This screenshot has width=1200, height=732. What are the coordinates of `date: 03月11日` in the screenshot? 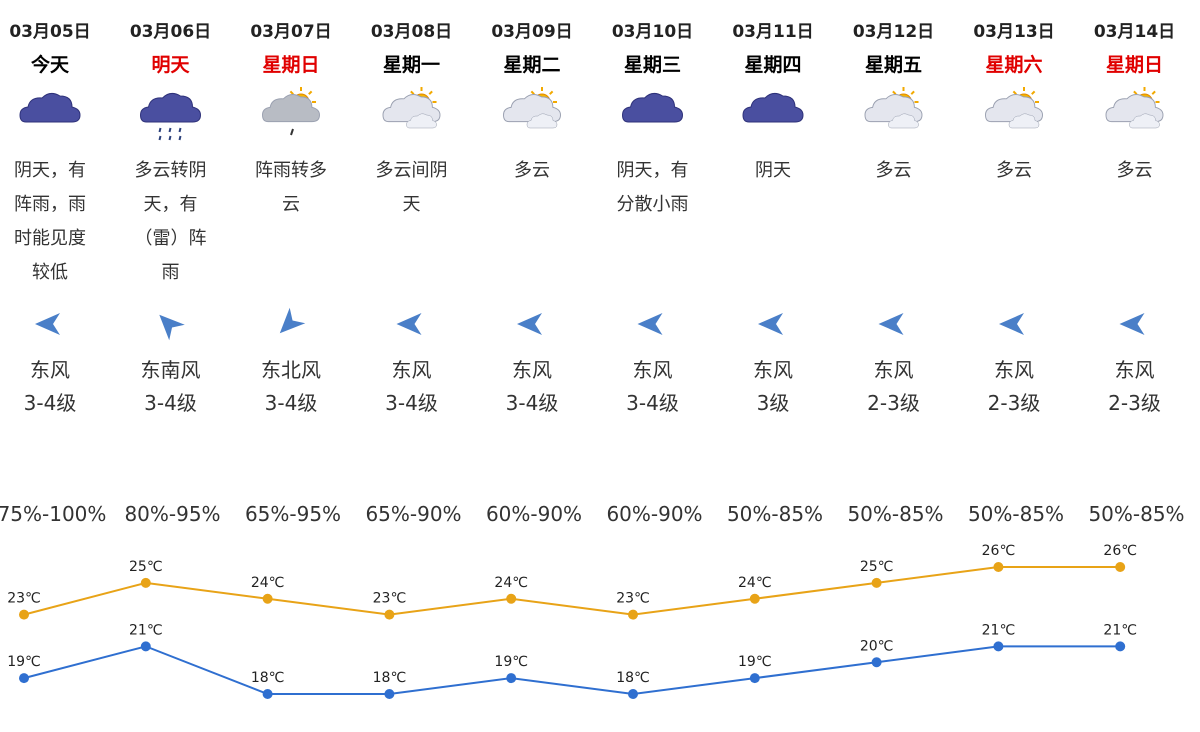 It's located at (773, 32).